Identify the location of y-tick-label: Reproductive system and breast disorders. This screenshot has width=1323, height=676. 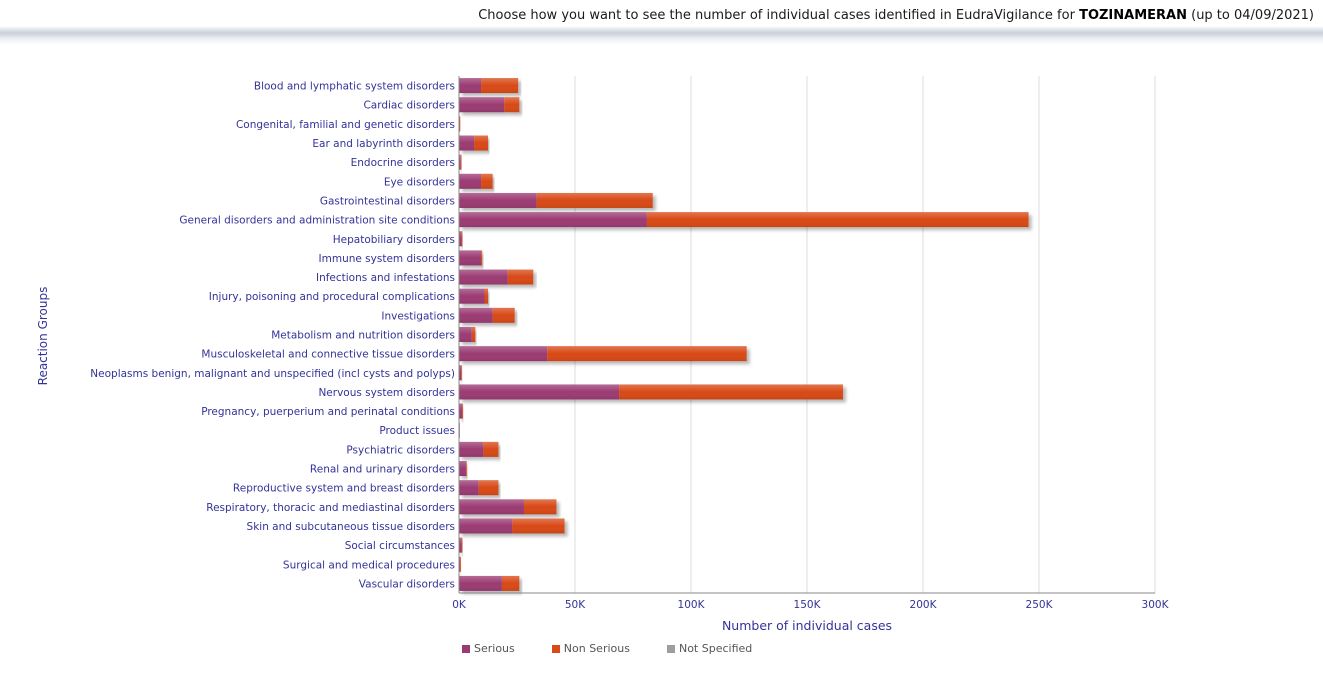
(344, 489).